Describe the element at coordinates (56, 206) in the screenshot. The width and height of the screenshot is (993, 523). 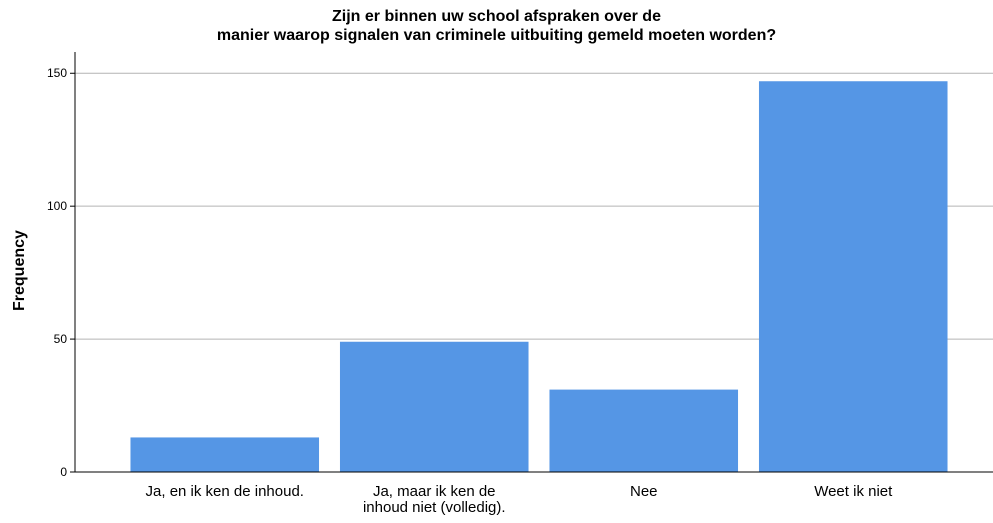
I see `y-tick-label: 100` at that location.